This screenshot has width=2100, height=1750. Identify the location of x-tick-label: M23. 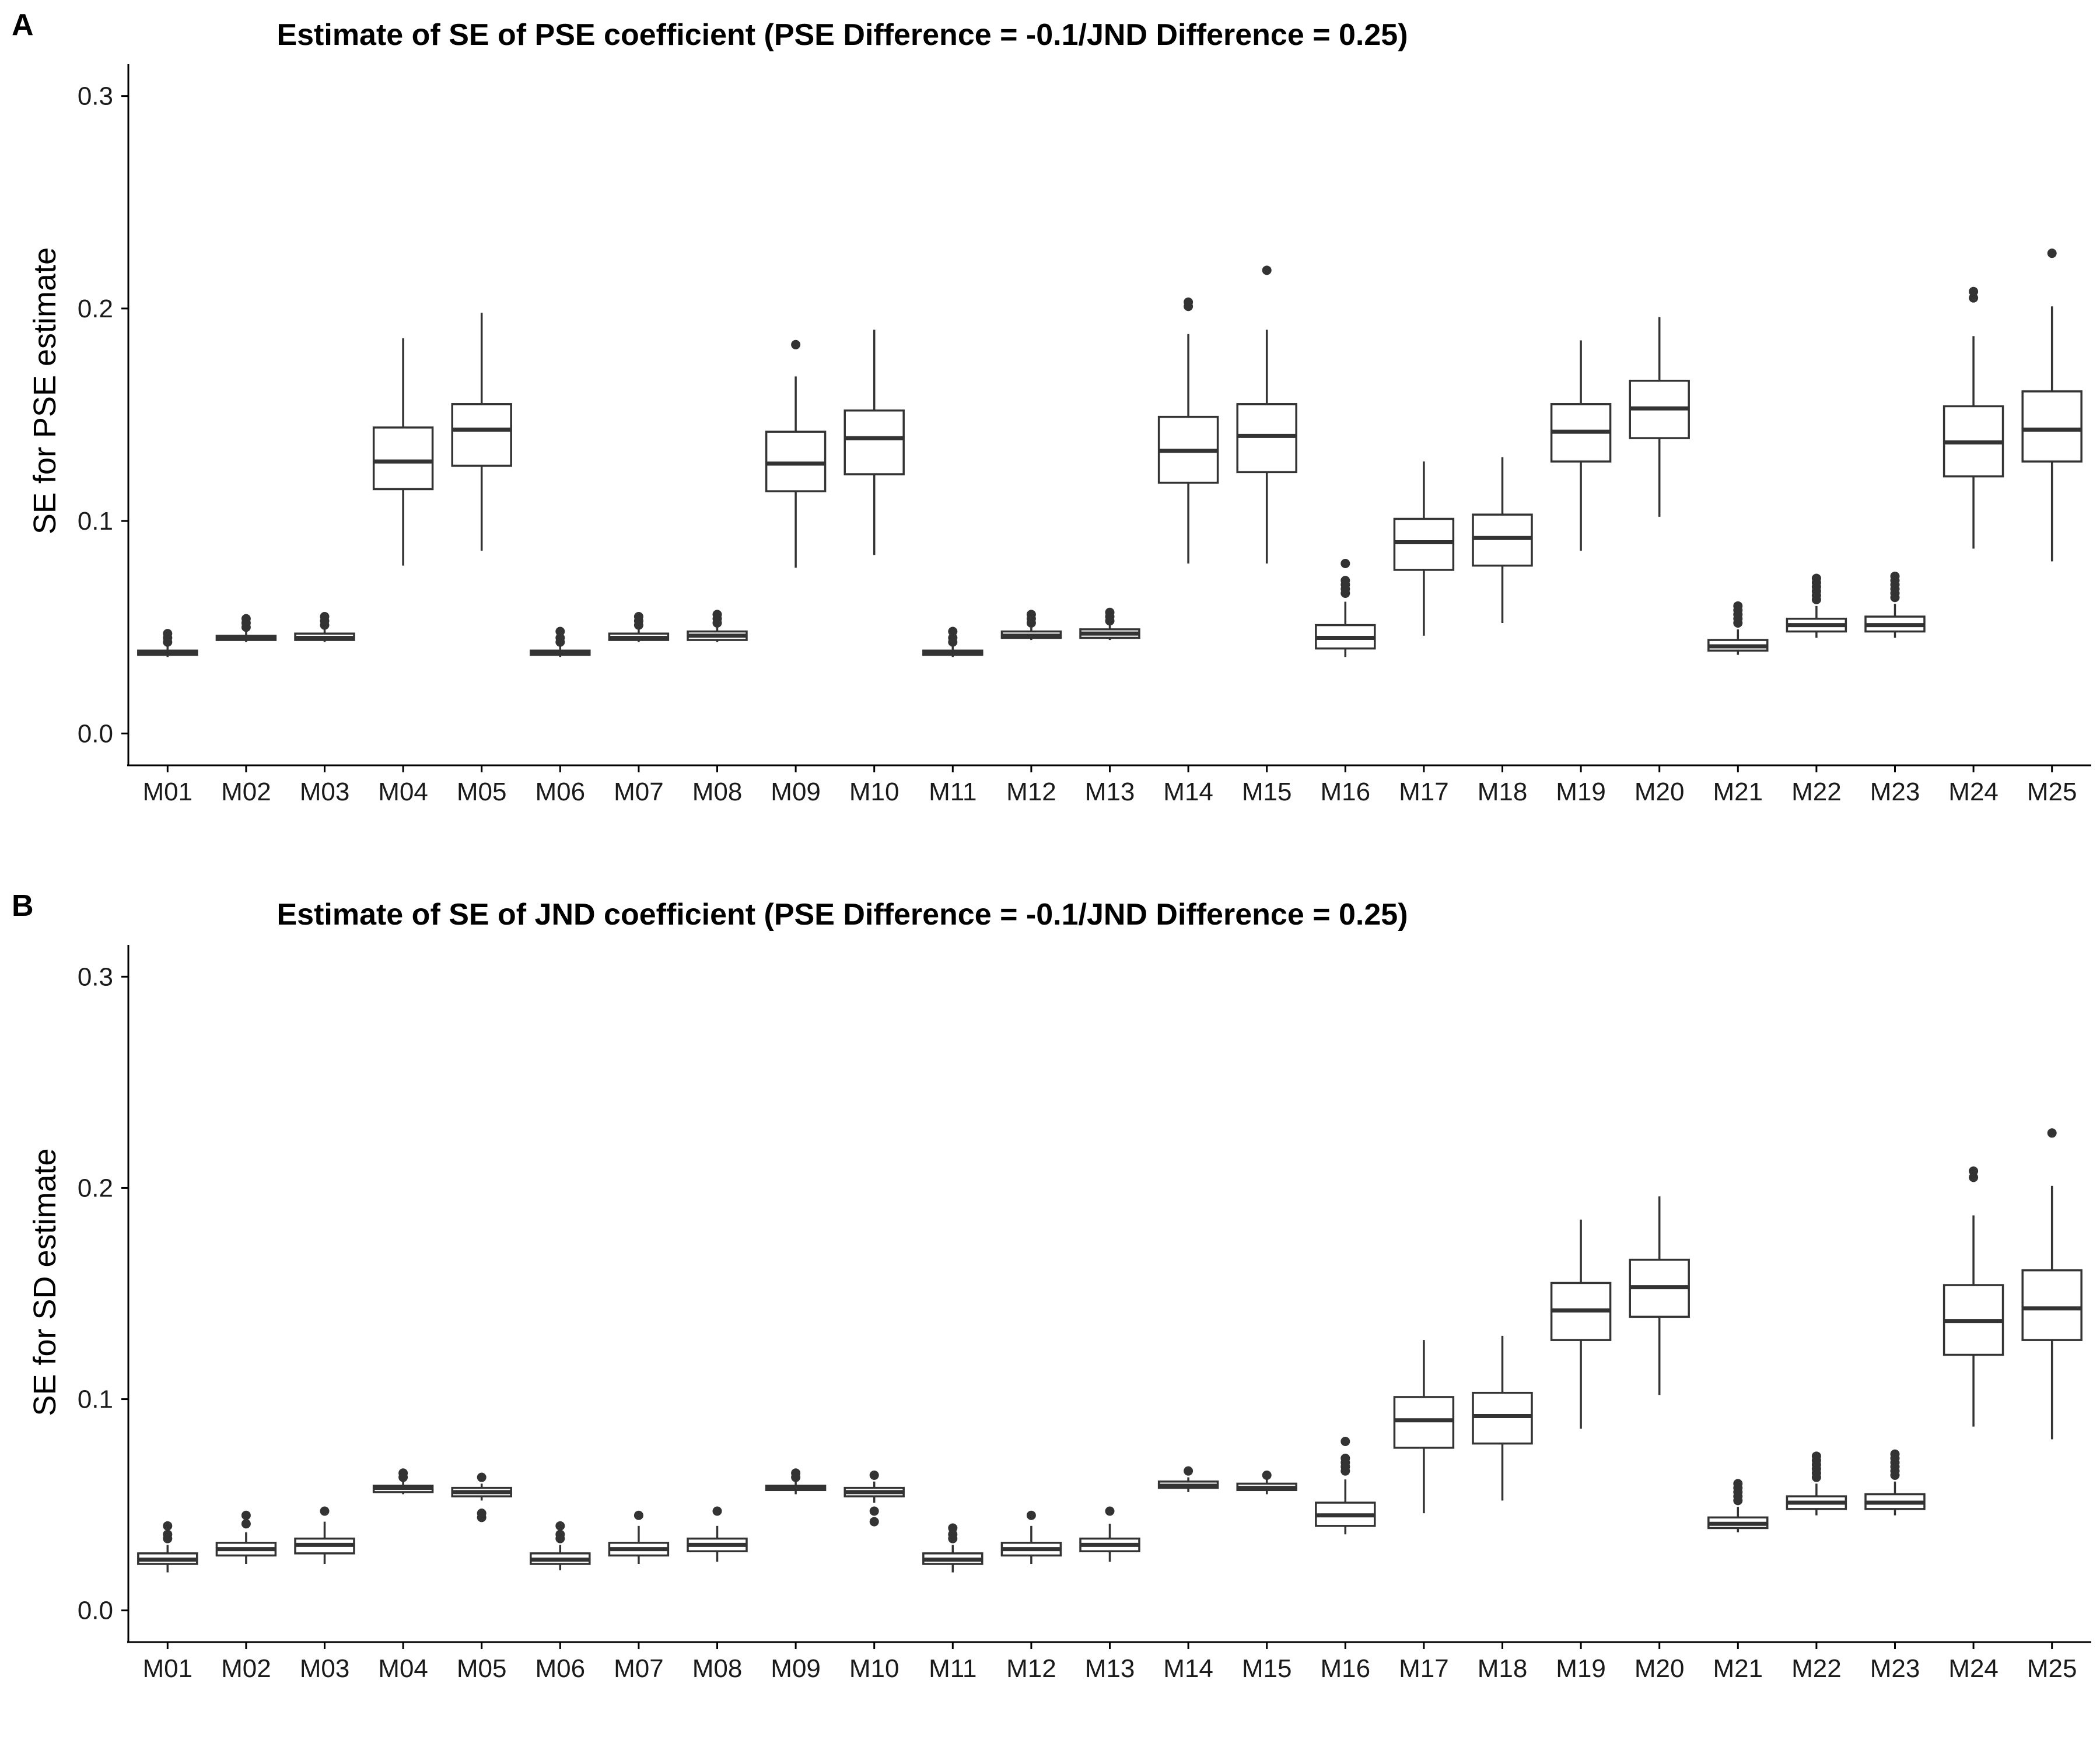
(1895, 1668).